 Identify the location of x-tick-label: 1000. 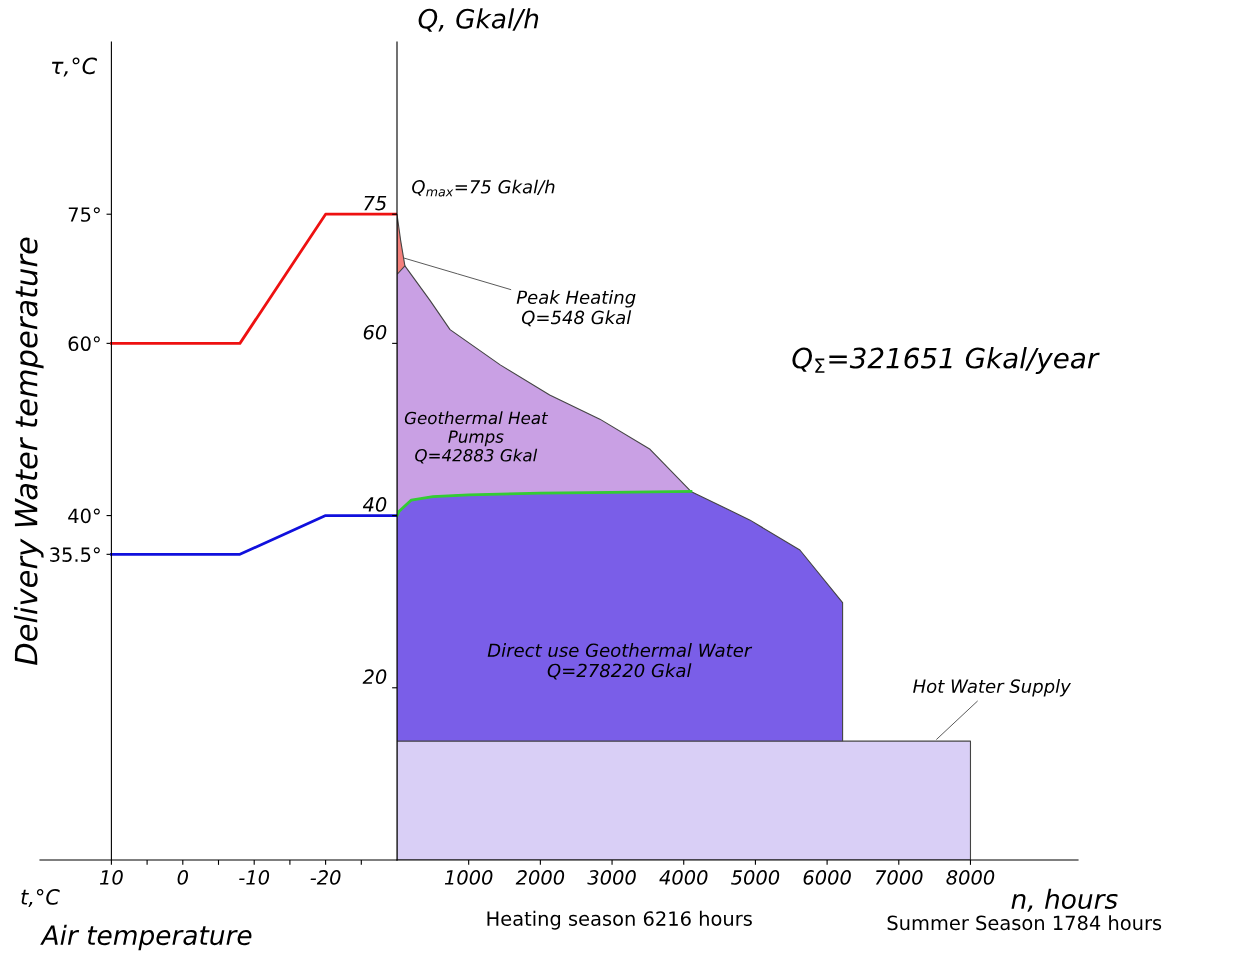
(468, 877).